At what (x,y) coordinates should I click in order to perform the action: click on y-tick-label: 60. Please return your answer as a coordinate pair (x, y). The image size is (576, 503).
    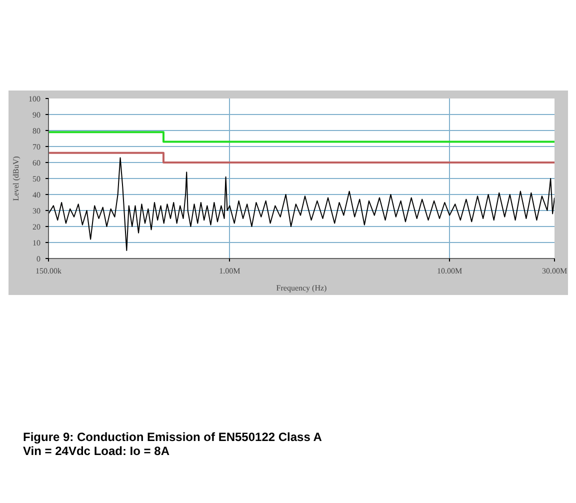
    Looking at the image, I should click on (36, 163).